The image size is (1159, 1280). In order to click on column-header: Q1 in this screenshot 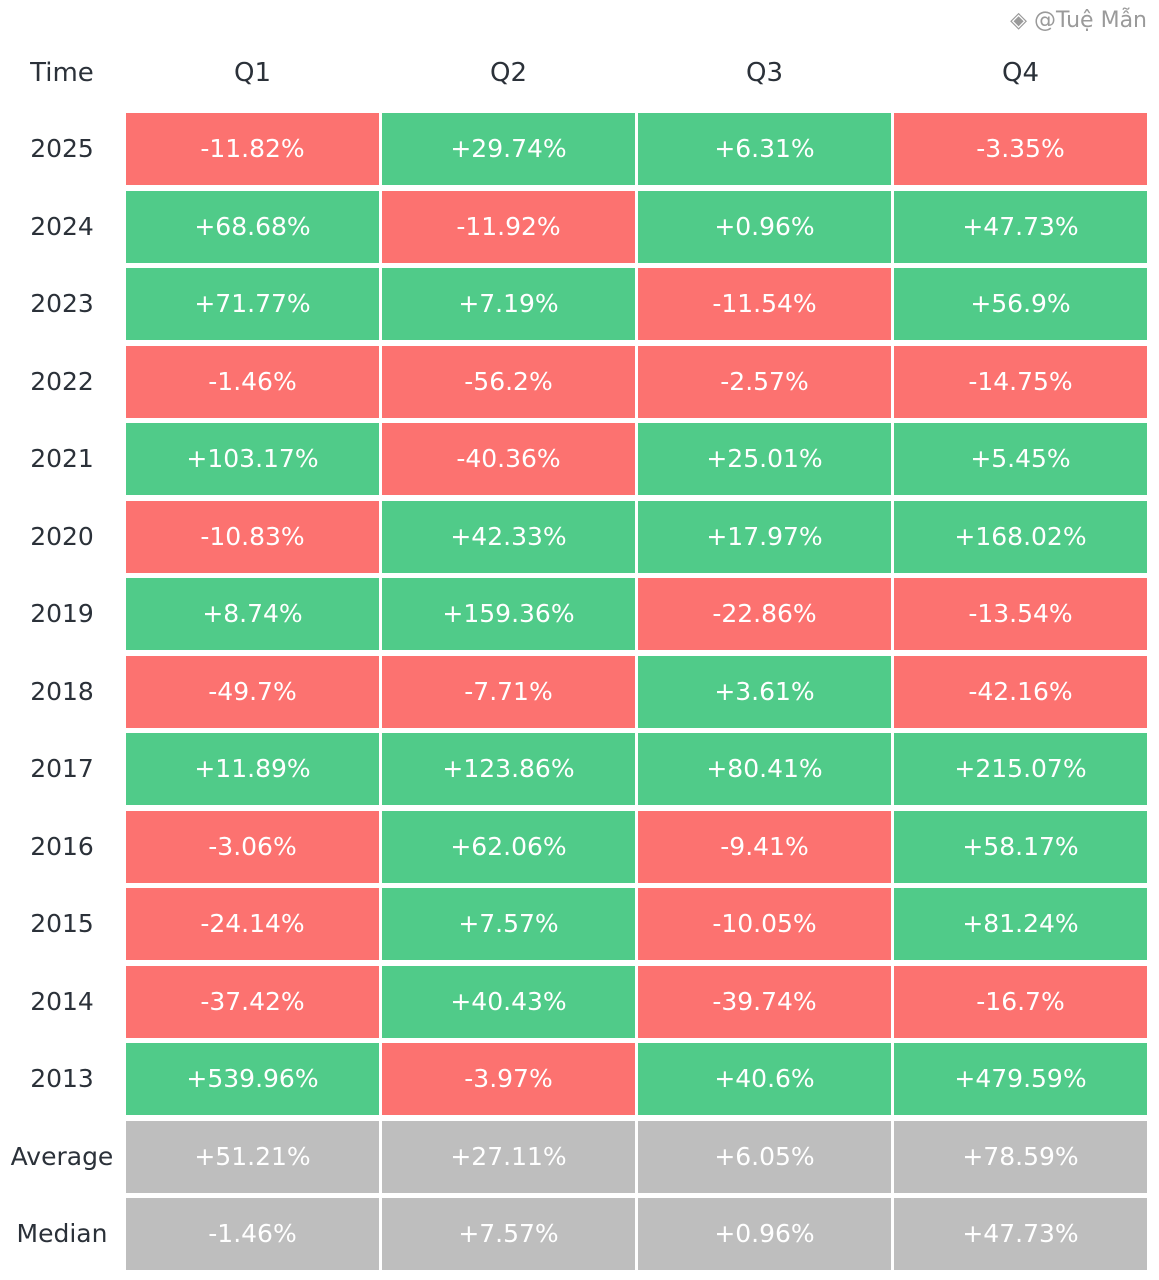, I will do `click(252, 73)`.